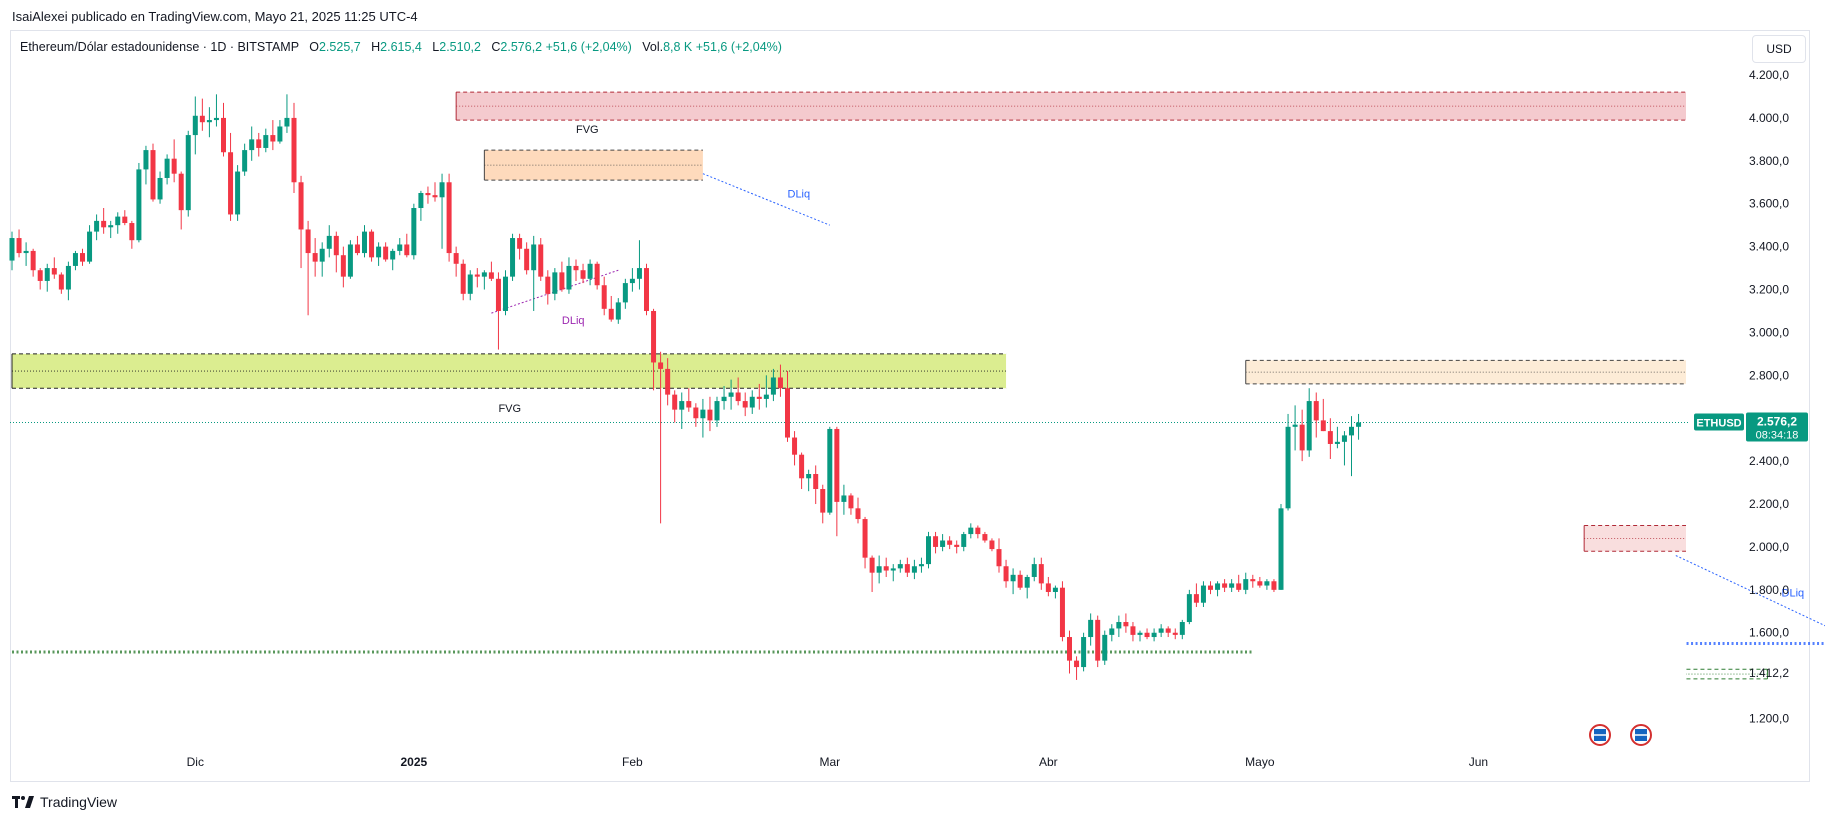 This screenshot has width=1825, height=820. I want to click on y-tick-label: 4.200,0, so click(1769, 75).